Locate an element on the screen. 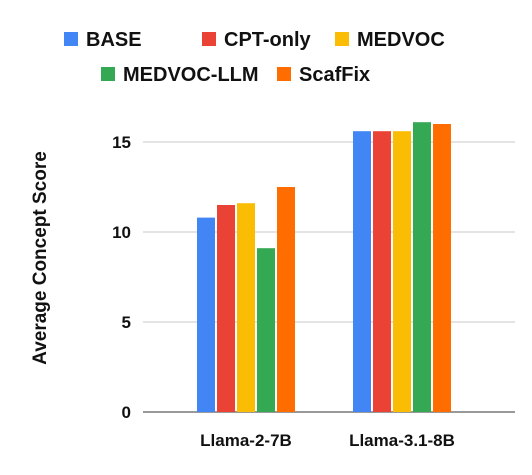 The image size is (532, 475). bar-scaffix-llama-3.1-8b is located at coordinates (442, 268).